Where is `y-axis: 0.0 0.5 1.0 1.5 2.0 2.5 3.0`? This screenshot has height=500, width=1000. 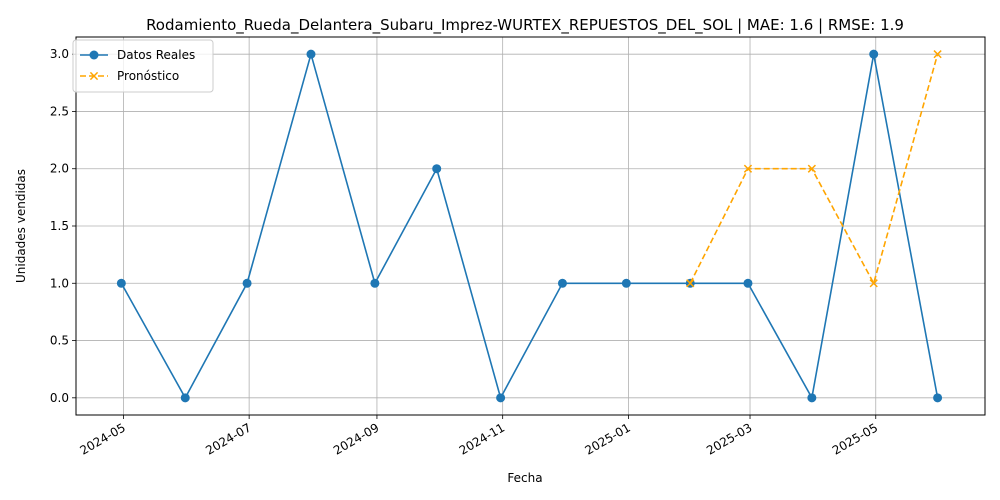
y-axis: 0.0 0.5 1.0 1.5 2.0 2.5 3.0 is located at coordinates (63, 226).